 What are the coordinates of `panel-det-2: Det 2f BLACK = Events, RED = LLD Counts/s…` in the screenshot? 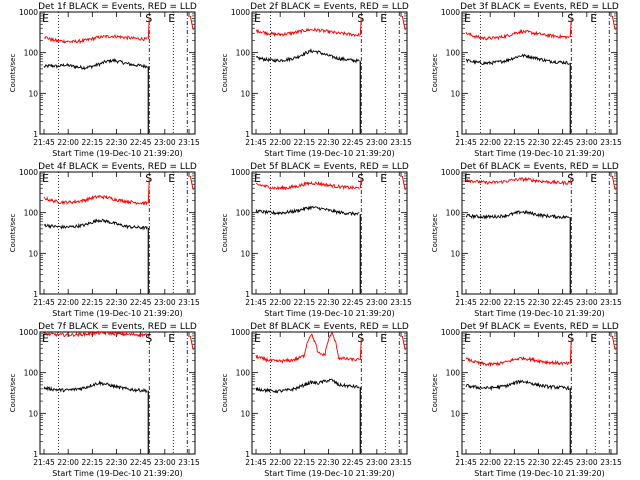 It's located at (316, 80).